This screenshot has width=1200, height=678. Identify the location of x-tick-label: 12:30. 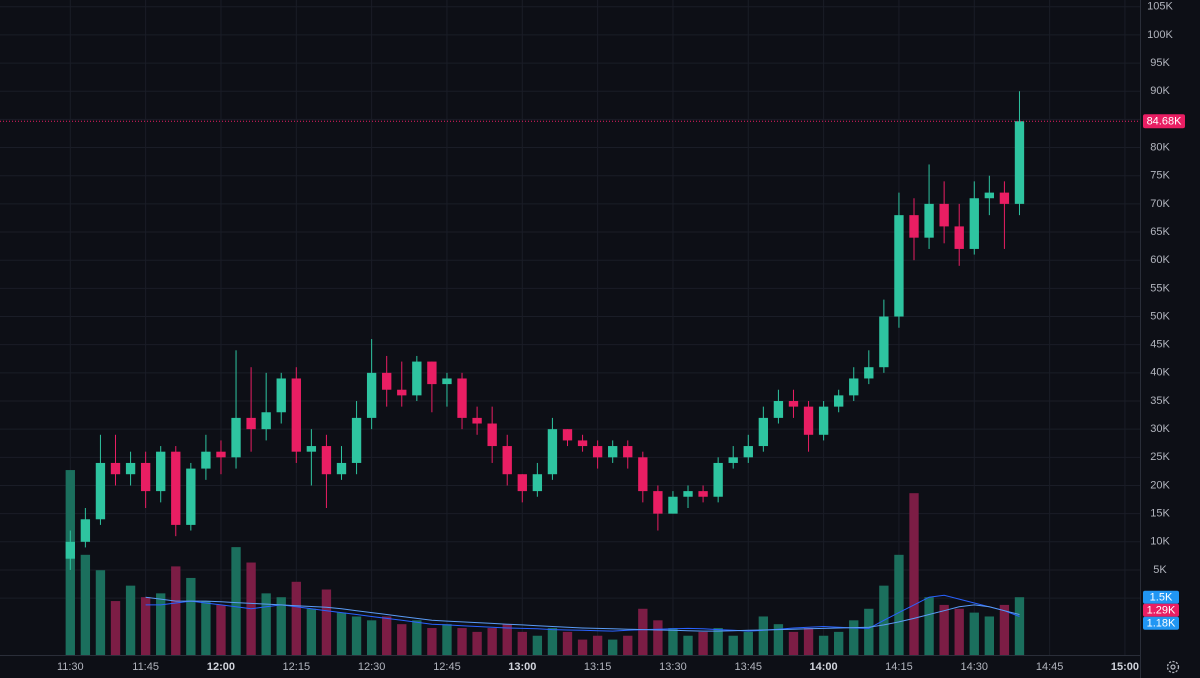
(372, 667).